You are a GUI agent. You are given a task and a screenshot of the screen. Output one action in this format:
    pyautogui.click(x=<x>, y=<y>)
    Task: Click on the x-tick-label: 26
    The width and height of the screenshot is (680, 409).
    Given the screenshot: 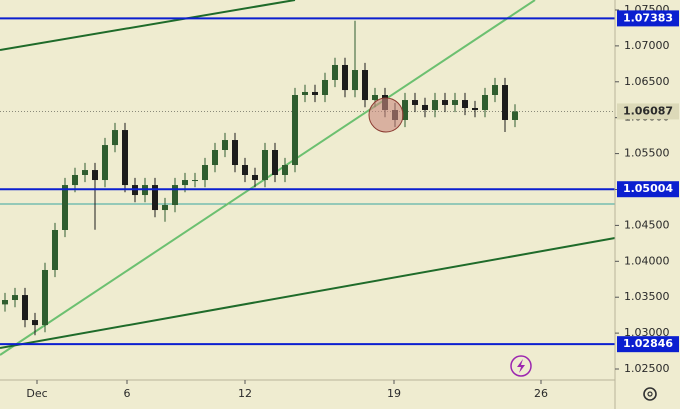 What is the action you would take?
    pyautogui.click(x=541, y=393)
    